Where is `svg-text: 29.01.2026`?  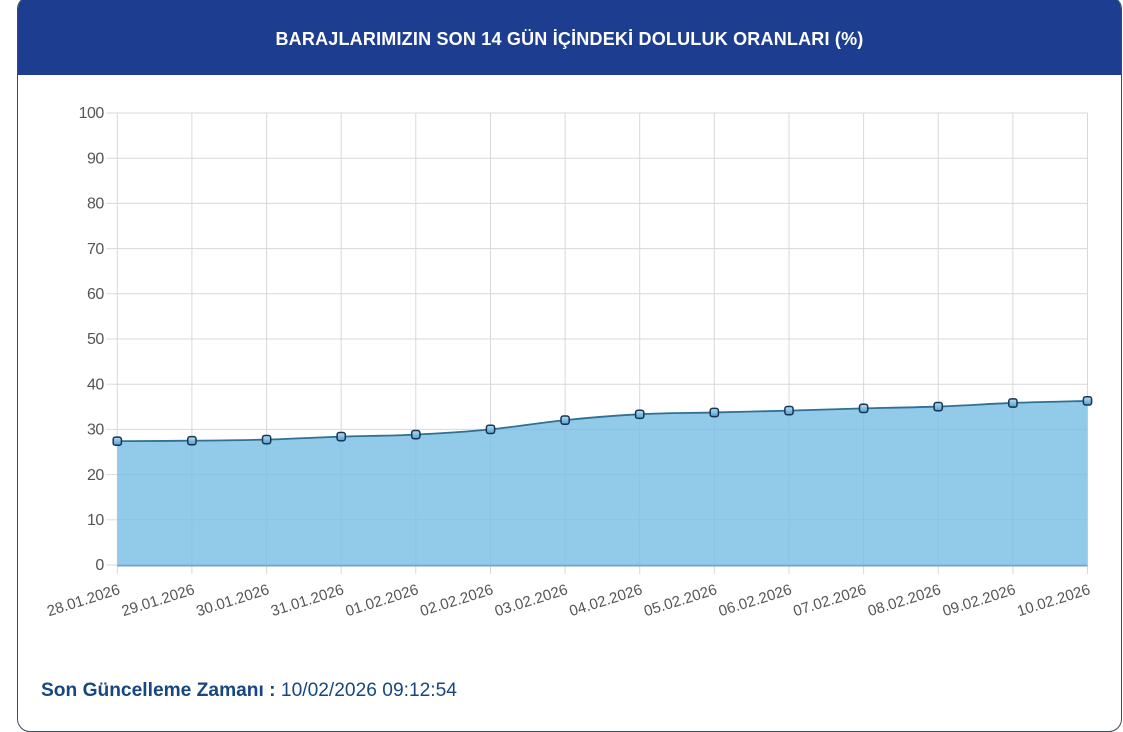
svg-text: 29.01.2026 is located at coordinates (158, 600).